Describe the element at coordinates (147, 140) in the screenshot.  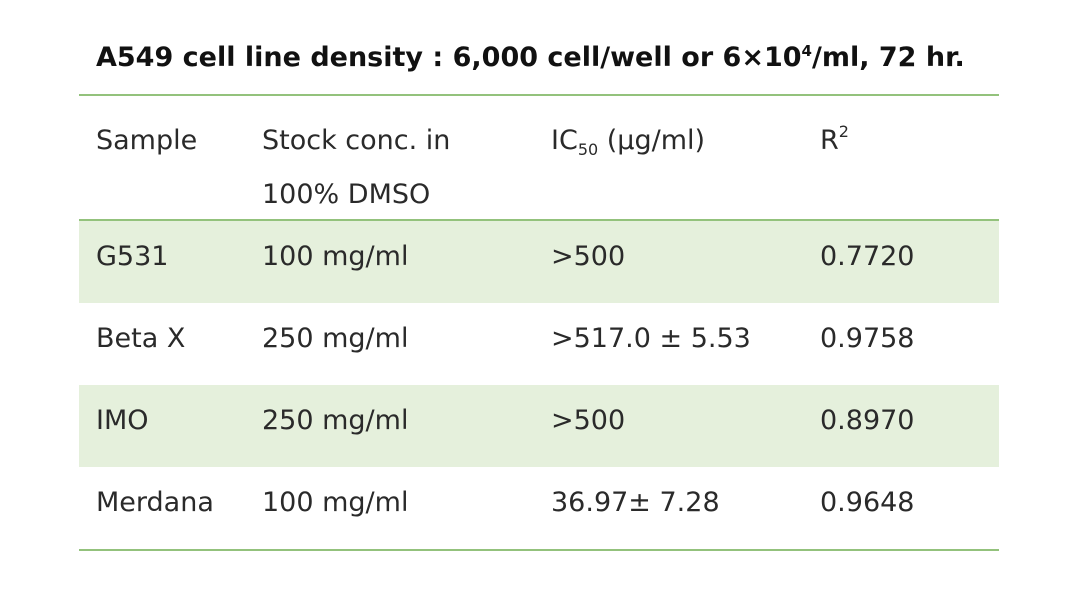
I see `header-sample: Sample` at that location.